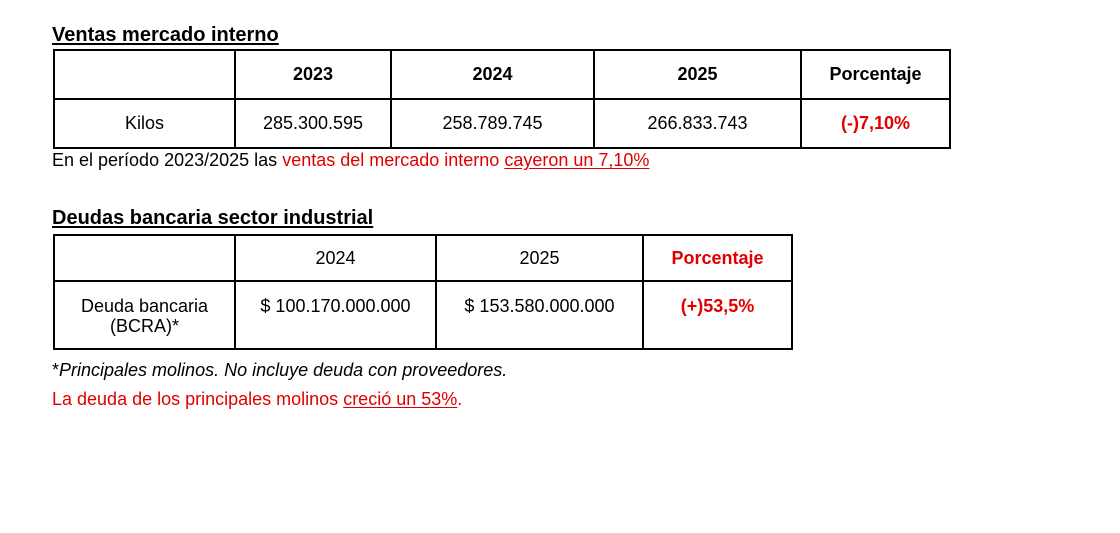  Describe the element at coordinates (144, 326) in the screenshot. I see `debt-row-label-line2: (BCRA)*` at that location.